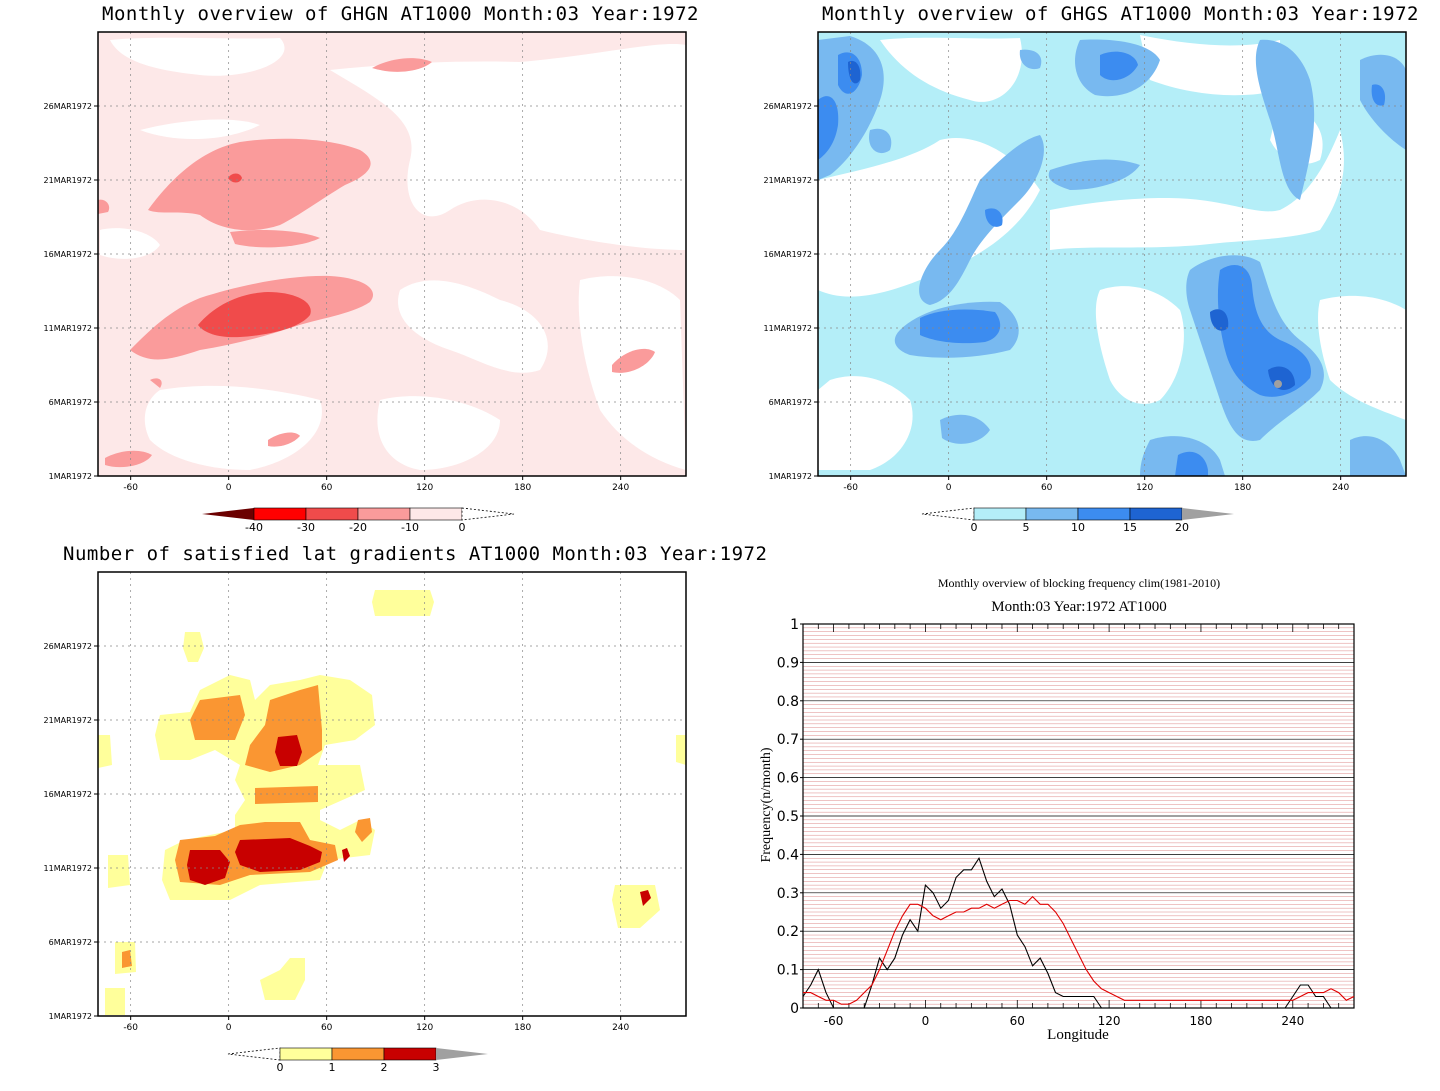 This screenshot has width=1440, height=1091. What do you see at coordinates (410, 527) in the screenshot?
I see `colorbar-label: -10` at bounding box center [410, 527].